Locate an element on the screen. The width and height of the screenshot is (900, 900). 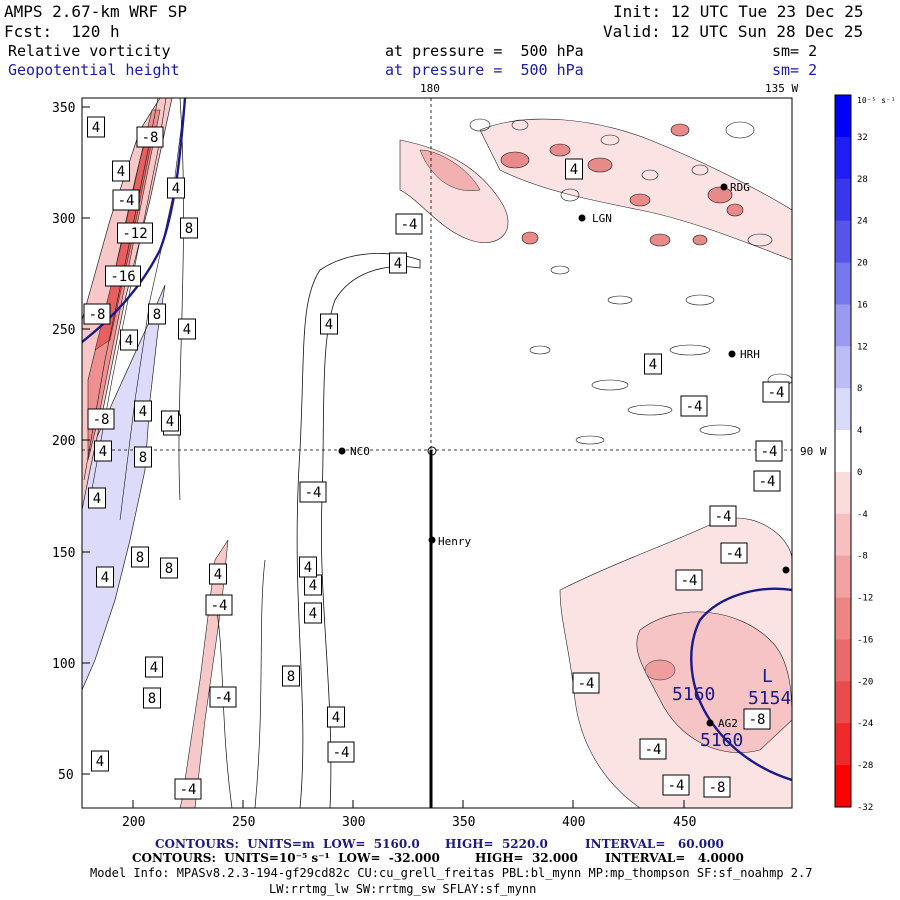
contours-vort-info: CONTOURS: UNITS=10⁻⁵ s⁻¹ LOW= -32.000 is located at coordinates (286, 858).